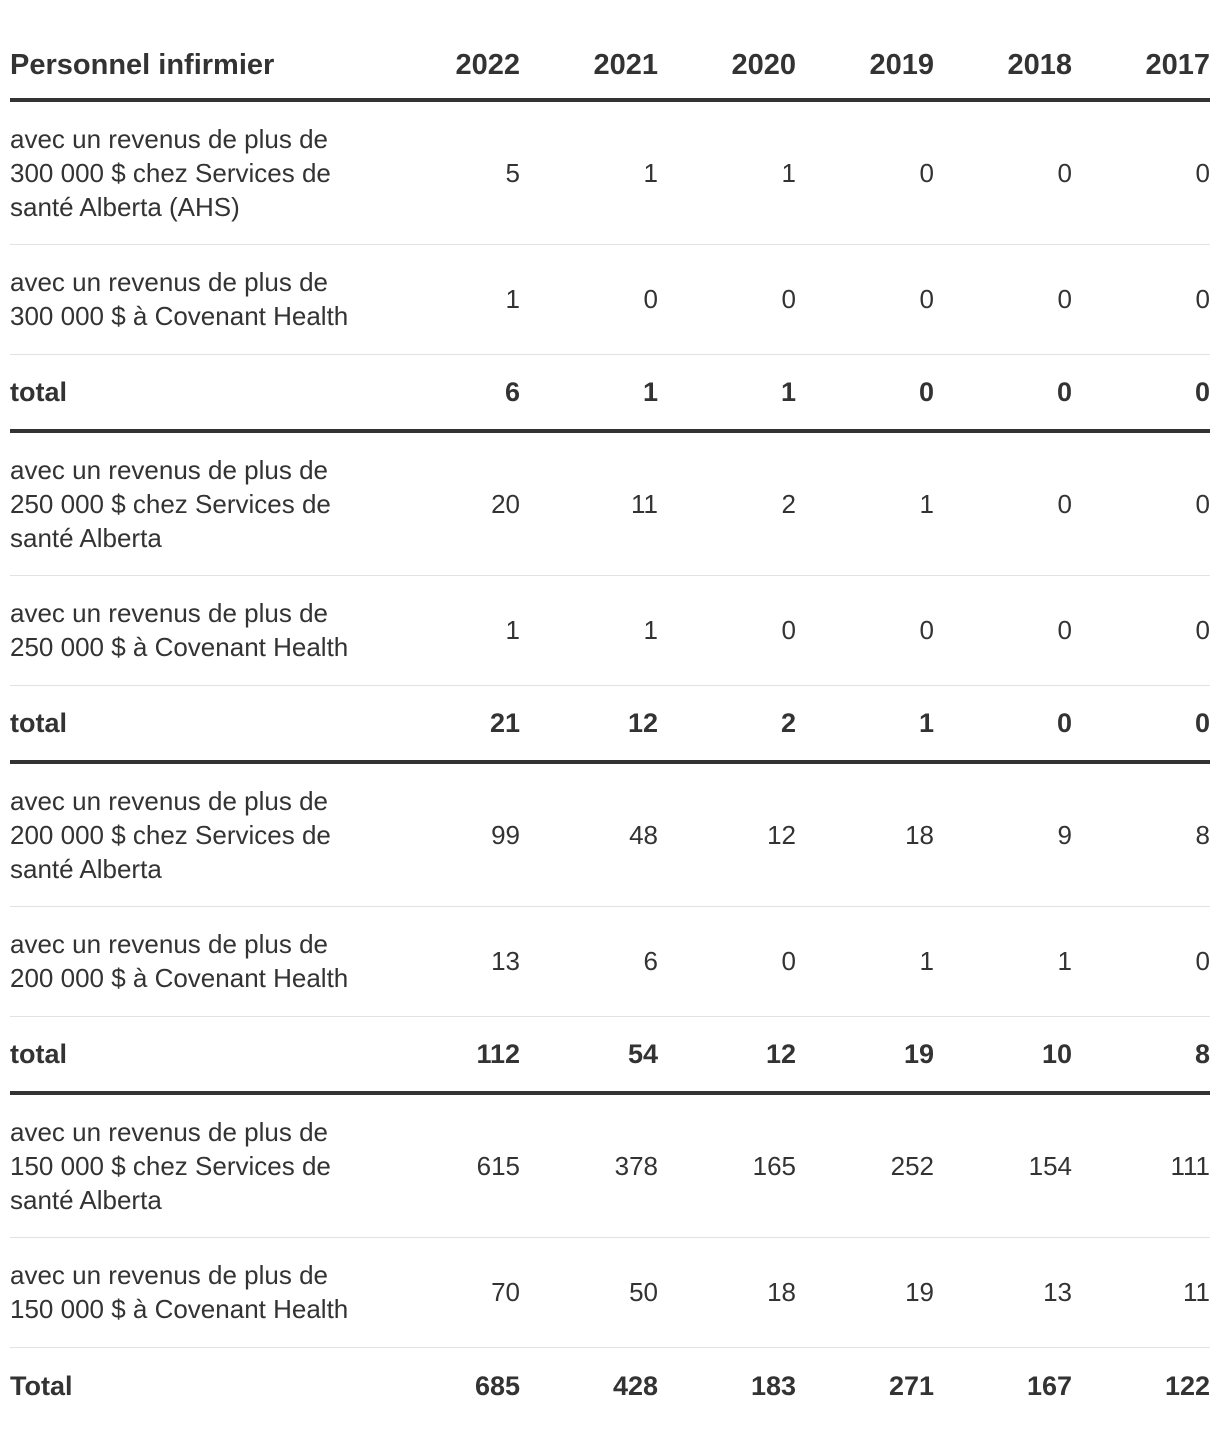  I want to click on cell-value: 9, so click(1003, 834).